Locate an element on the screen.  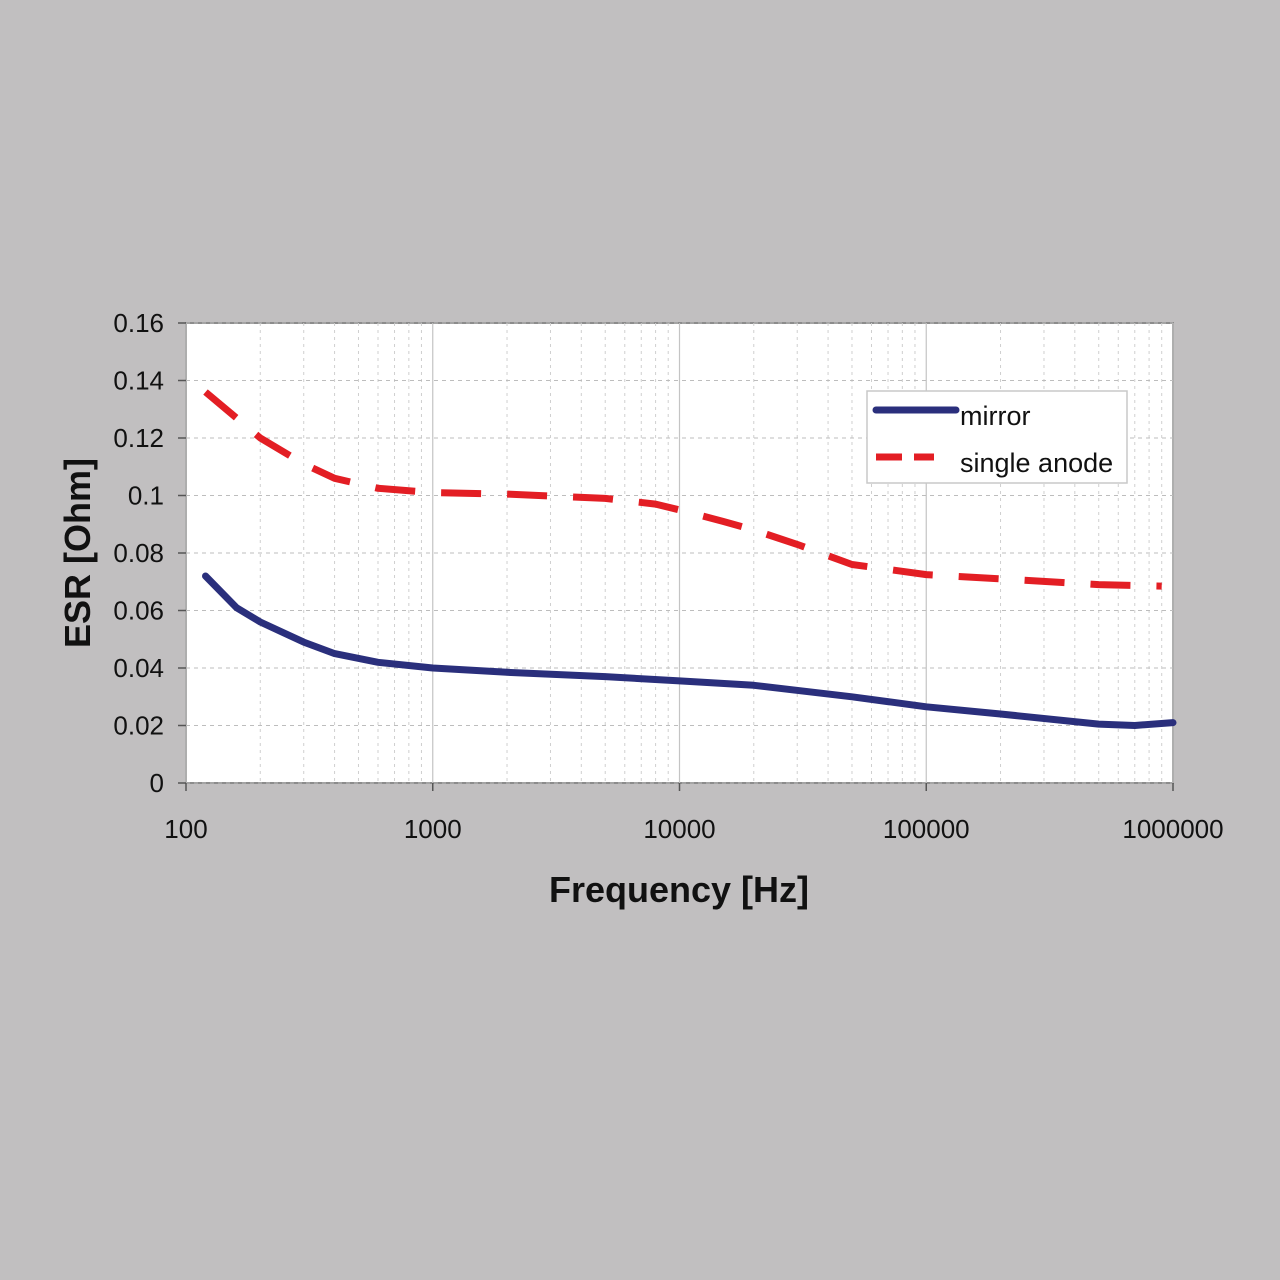
legend-label-single-anode: single anode is located at coordinates (1036, 463).